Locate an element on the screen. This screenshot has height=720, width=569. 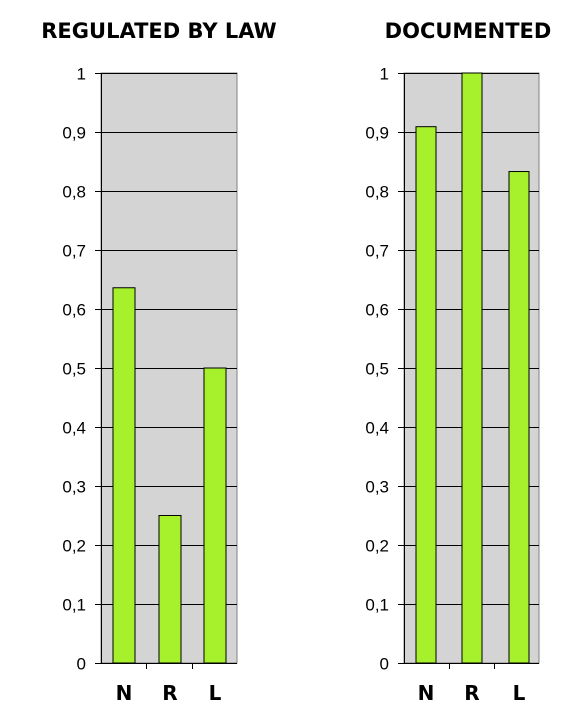
chart-title: REGULATED BY LAW is located at coordinates (158, 31).